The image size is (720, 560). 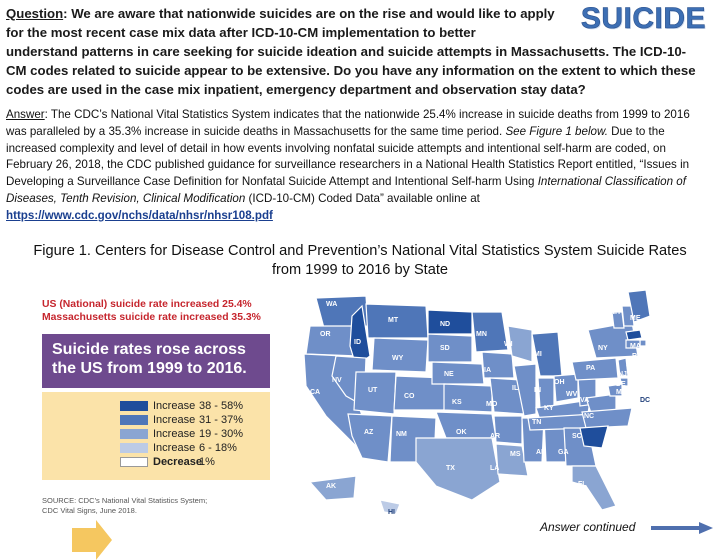 What do you see at coordinates (601, 320) in the screenshot?
I see `svg-text: VT` at bounding box center [601, 320].